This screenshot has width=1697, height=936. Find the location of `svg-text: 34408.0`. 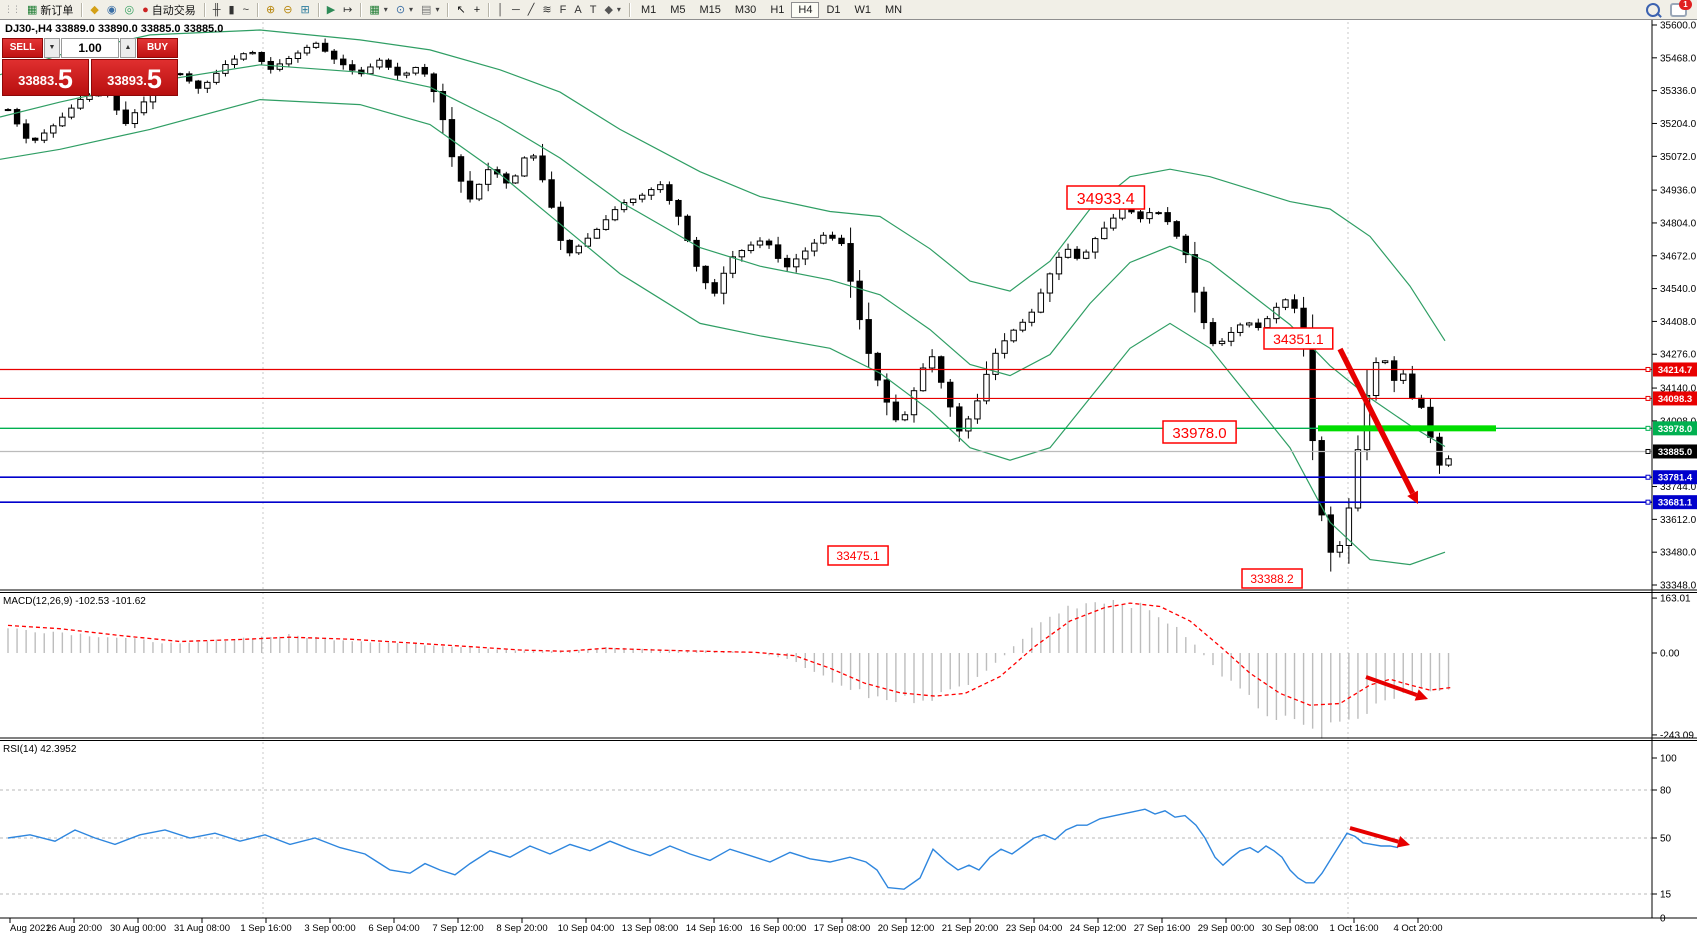

svg-text: 34408.0 is located at coordinates (1678, 322).